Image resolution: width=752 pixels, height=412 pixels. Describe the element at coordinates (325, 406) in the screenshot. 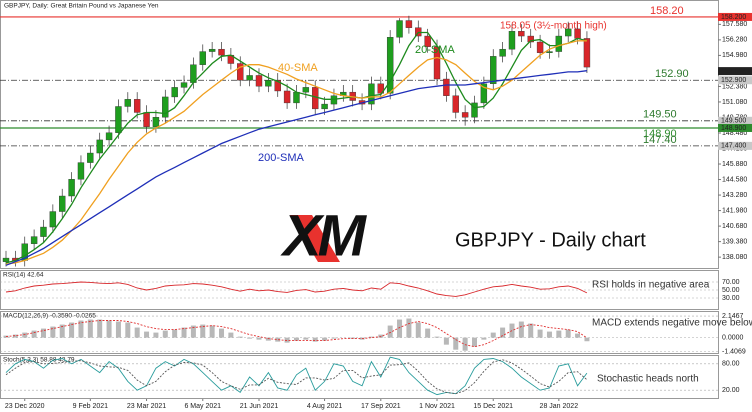

I see `x-tick-label: 4 Aug 2021` at that location.